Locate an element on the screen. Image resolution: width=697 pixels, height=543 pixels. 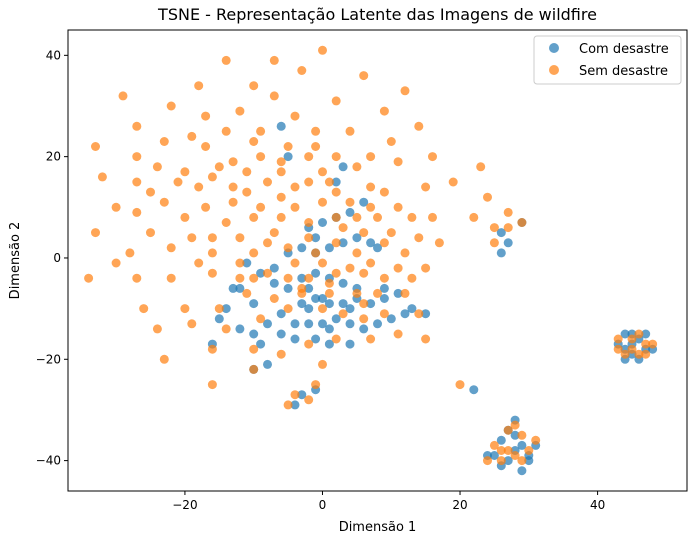
legend-label-com-desastre: Com desastre is located at coordinates (624, 49).